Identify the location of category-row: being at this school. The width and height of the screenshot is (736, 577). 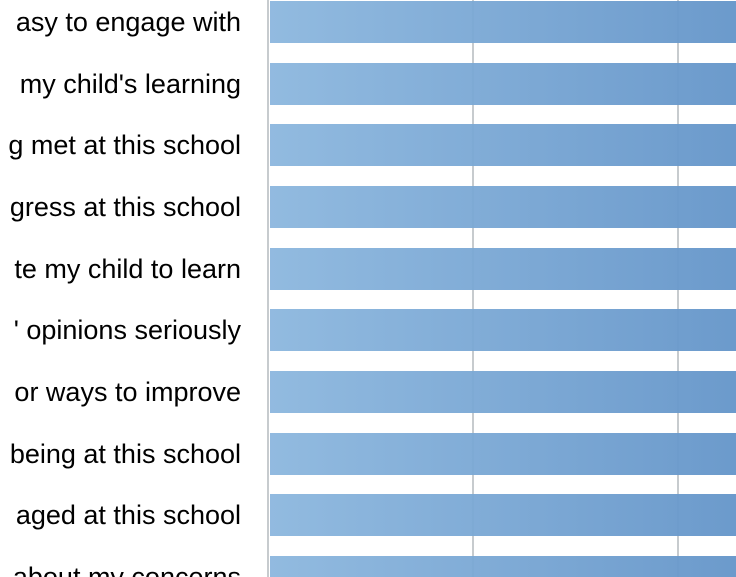
(368, 454).